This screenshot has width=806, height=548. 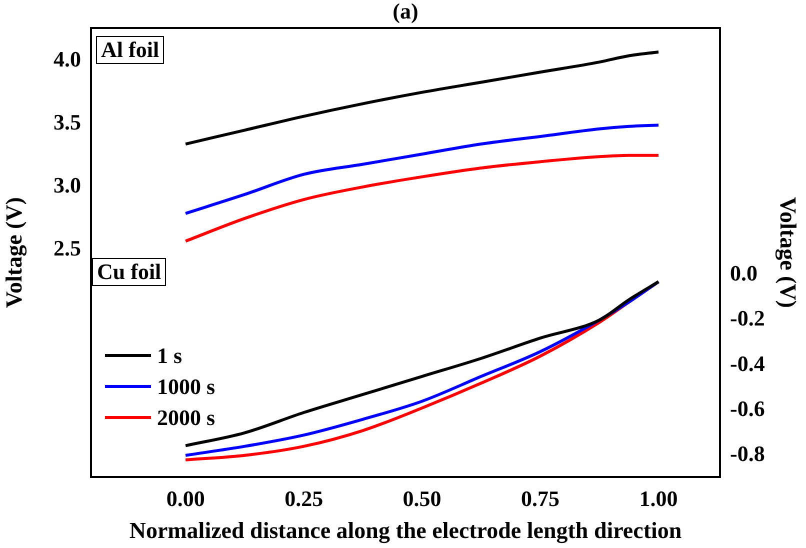 What do you see at coordinates (67, 122) in the screenshot?
I see `y-tick-label: 3.5` at bounding box center [67, 122].